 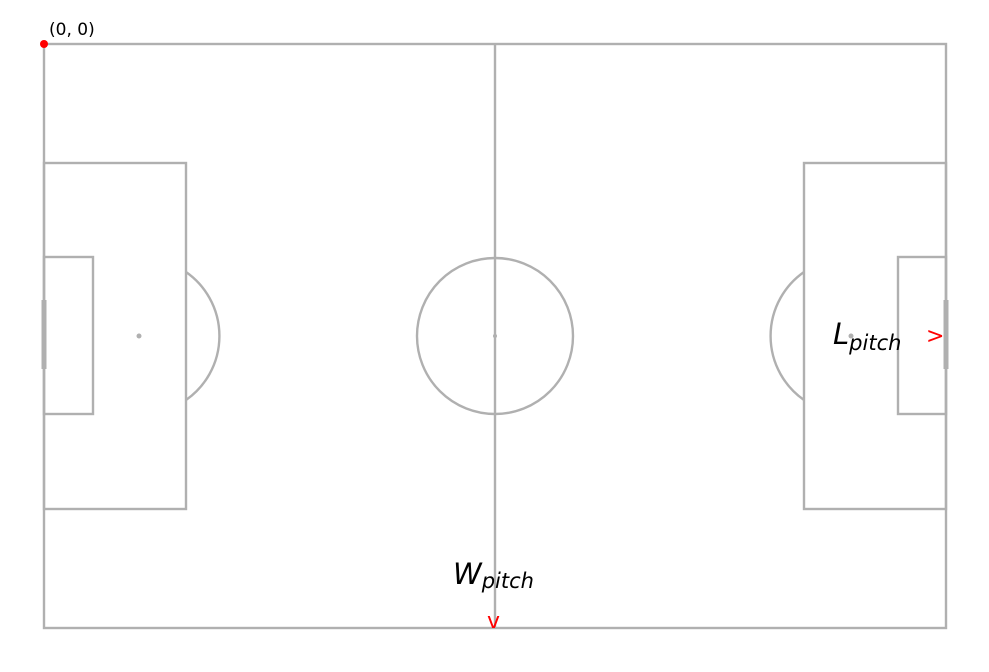 I want to click on centre-spot, so click(x=495, y=336).